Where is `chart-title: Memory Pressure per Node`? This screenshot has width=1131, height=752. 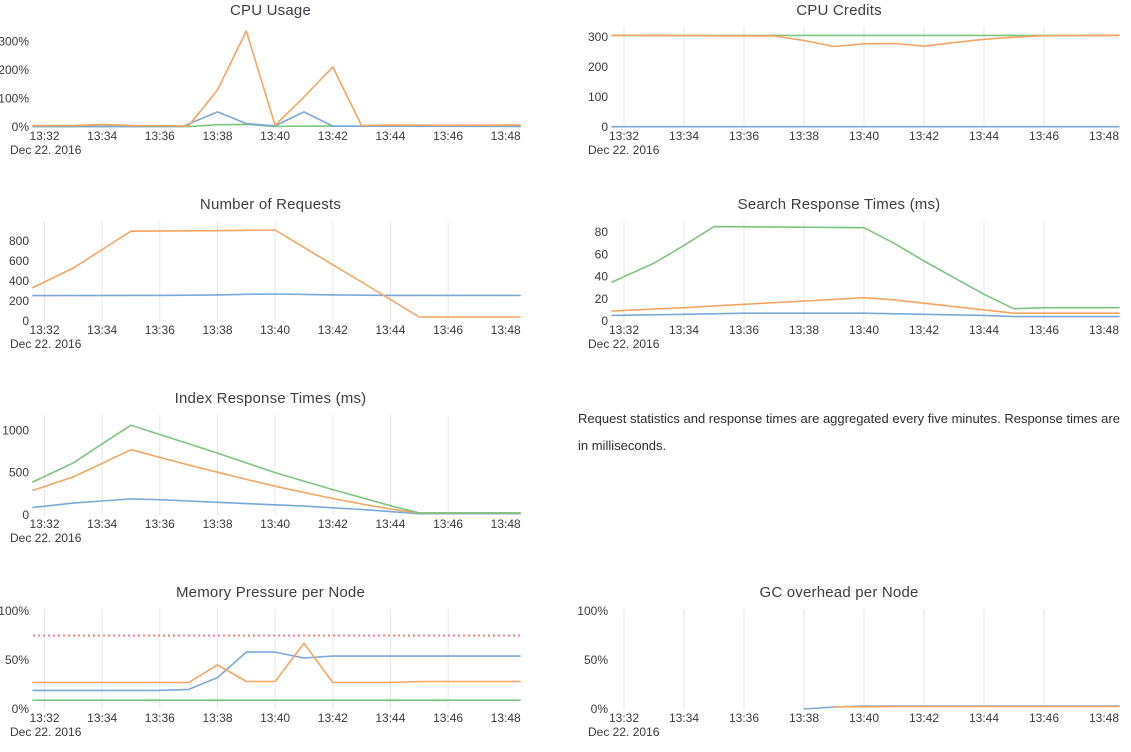
chart-title: Memory Pressure per Node is located at coordinates (282, 594).